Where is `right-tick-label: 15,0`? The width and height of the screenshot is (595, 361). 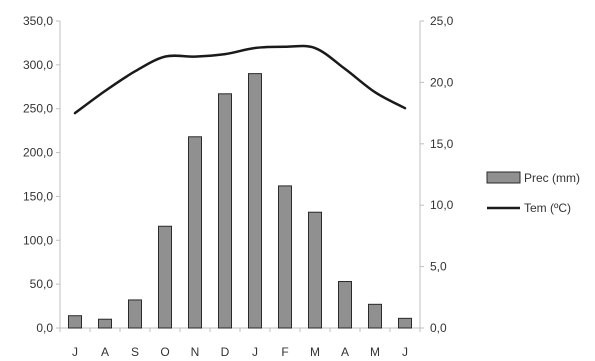
right-tick-label: 15,0 is located at coordinates (442, 144).